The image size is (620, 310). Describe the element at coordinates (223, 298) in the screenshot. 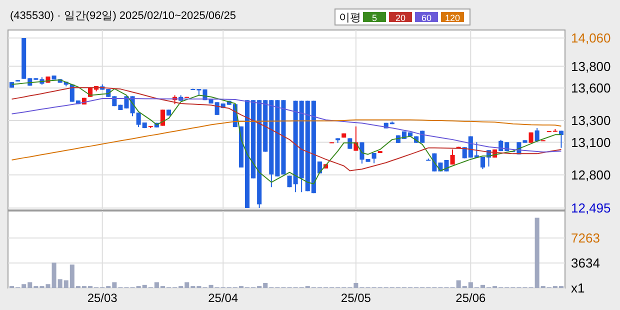

I see `x-tick-label: 25/04` at that location.